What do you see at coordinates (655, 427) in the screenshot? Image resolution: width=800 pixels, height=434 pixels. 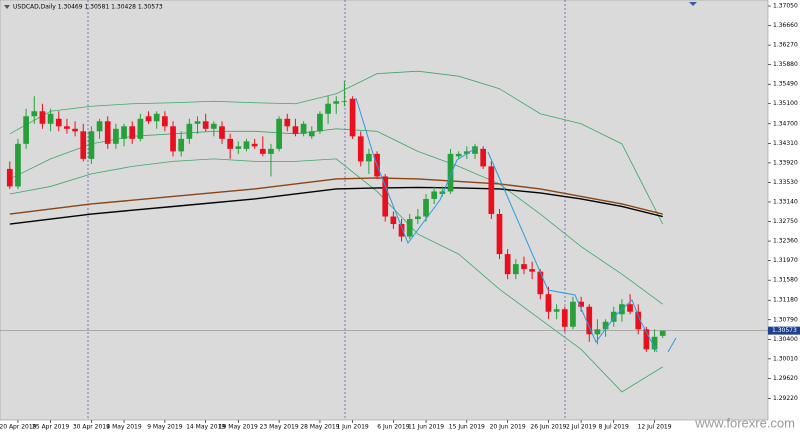 I see `x-tick-label: 12 Jul 2019` at bounding box center [655, 427].